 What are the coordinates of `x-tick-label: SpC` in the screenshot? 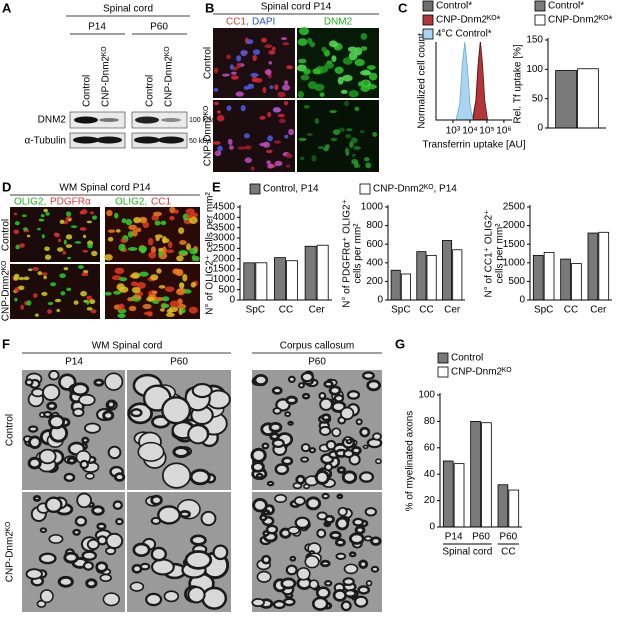 It's located at (255, 310).